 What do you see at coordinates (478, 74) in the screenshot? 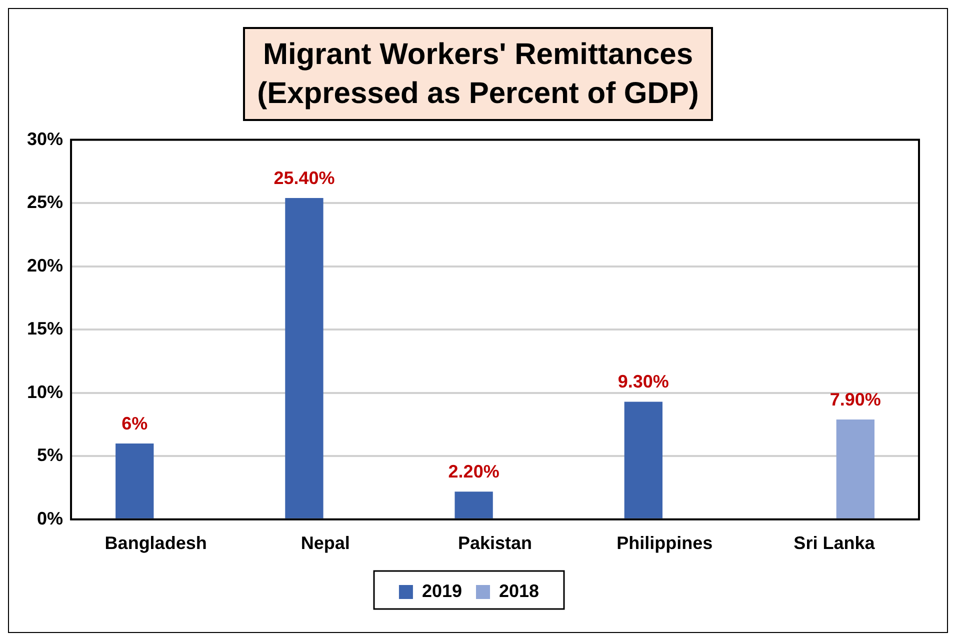
I see `chart-title: Migrant Workers' Remittances (Expressed as Percent of GDP)` at bounding box center [478, 74].